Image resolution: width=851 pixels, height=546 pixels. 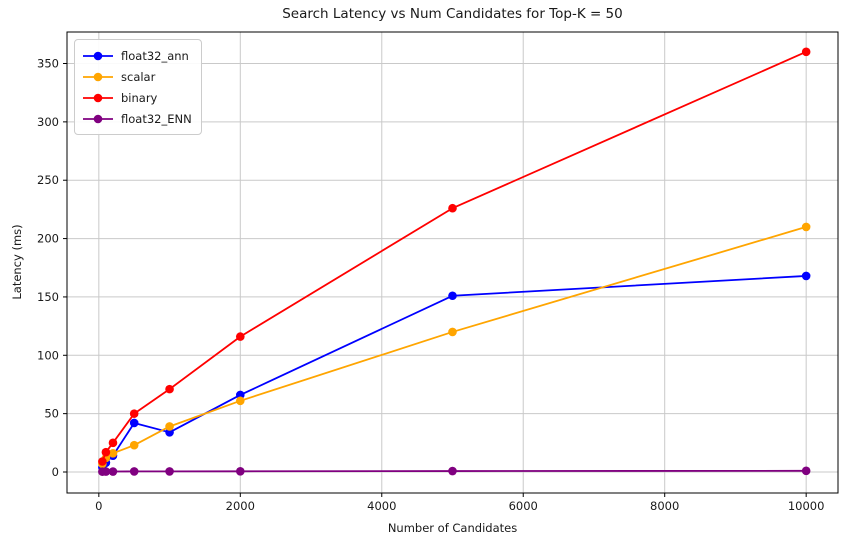 What do you see at coordinates (48, 355) in the screenshot?
I see `y-tick-label: 100` at bounding box center [48, 355].